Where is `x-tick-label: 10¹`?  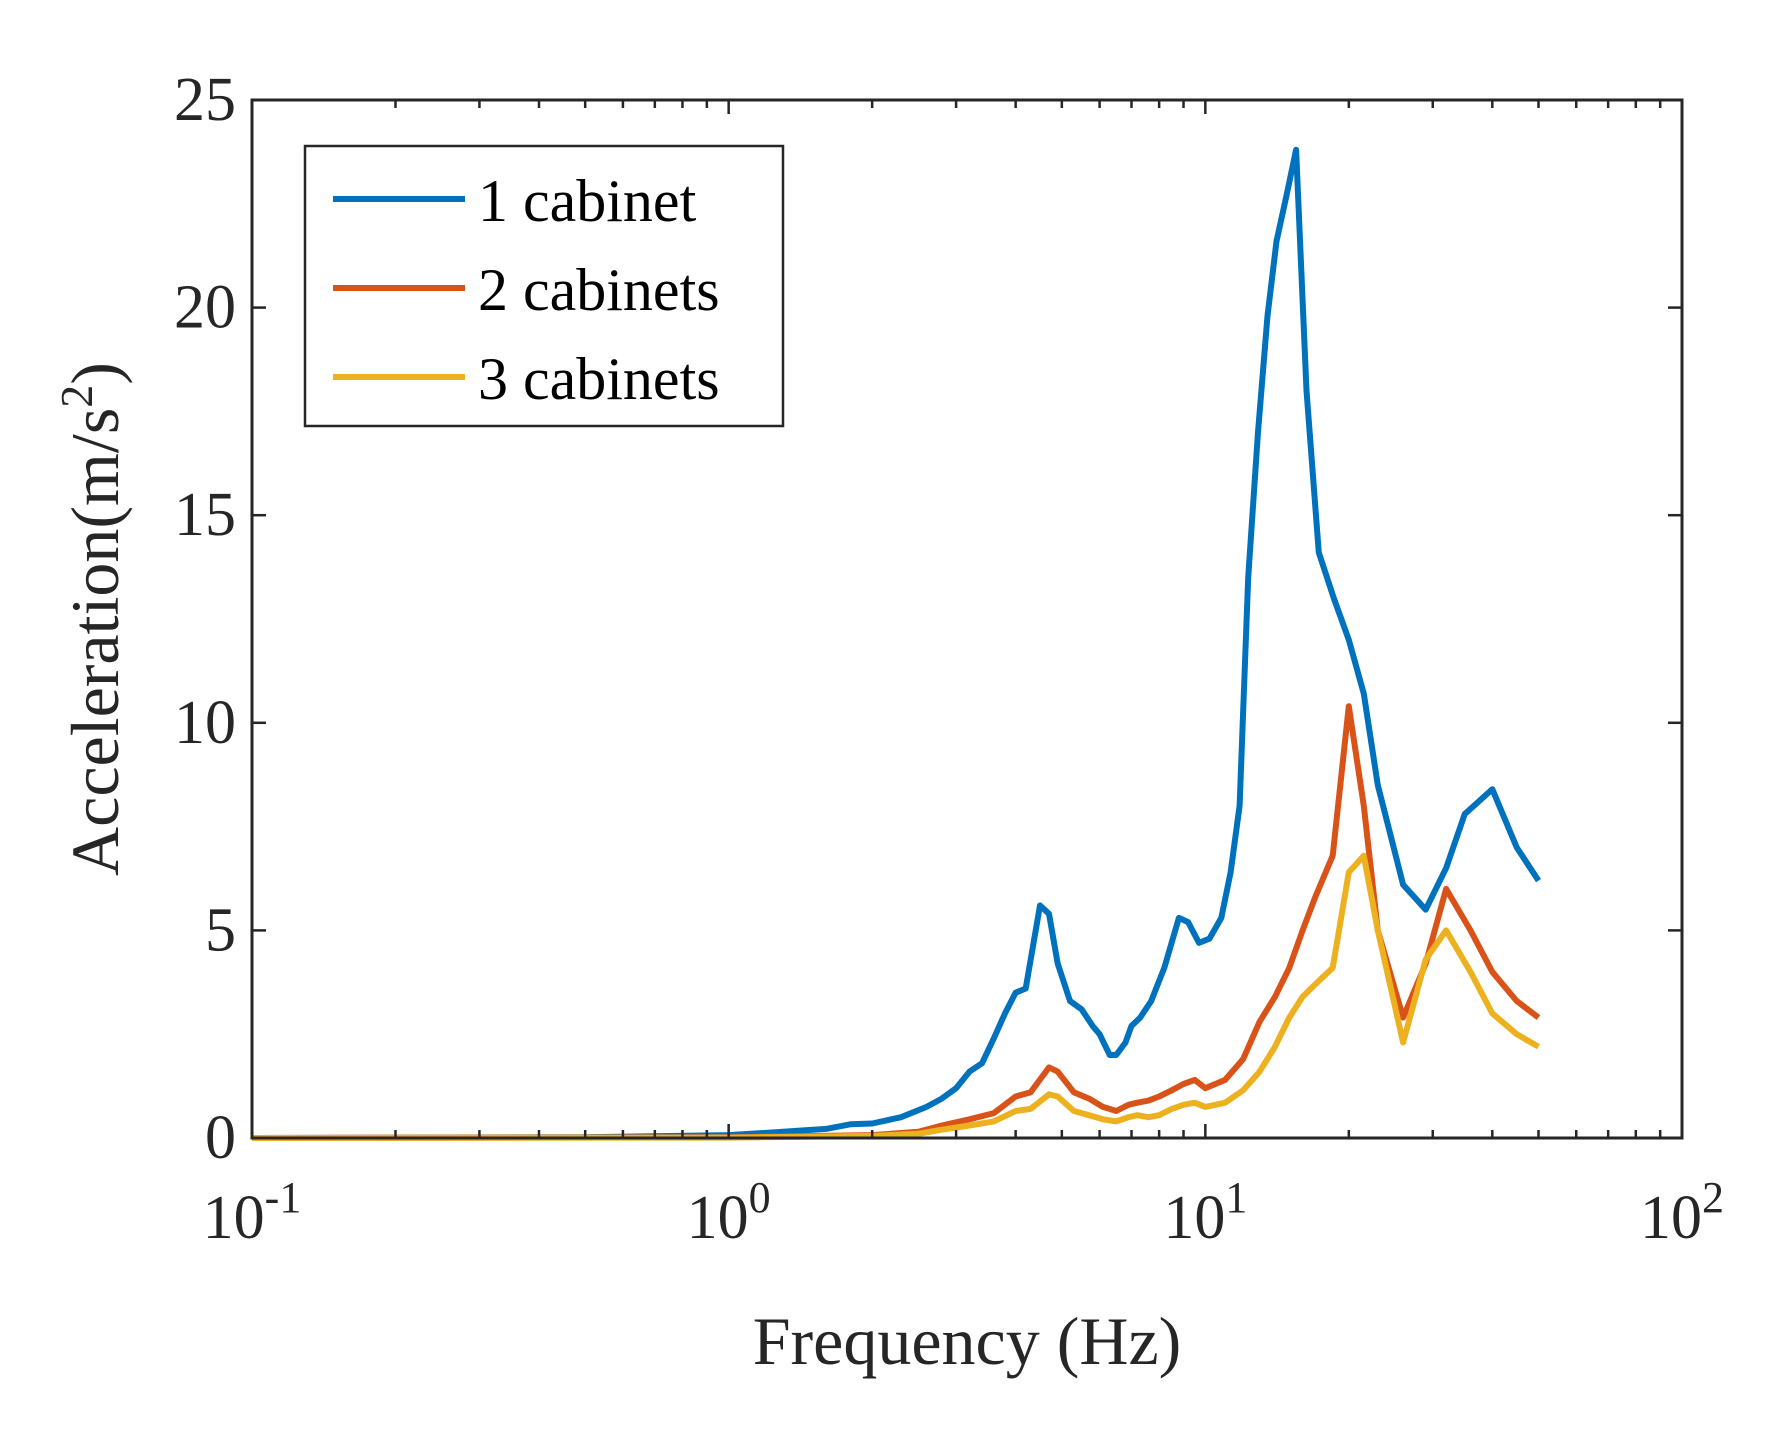 x-tick-label: 10¹ is located at coordinates (1205, 1212).